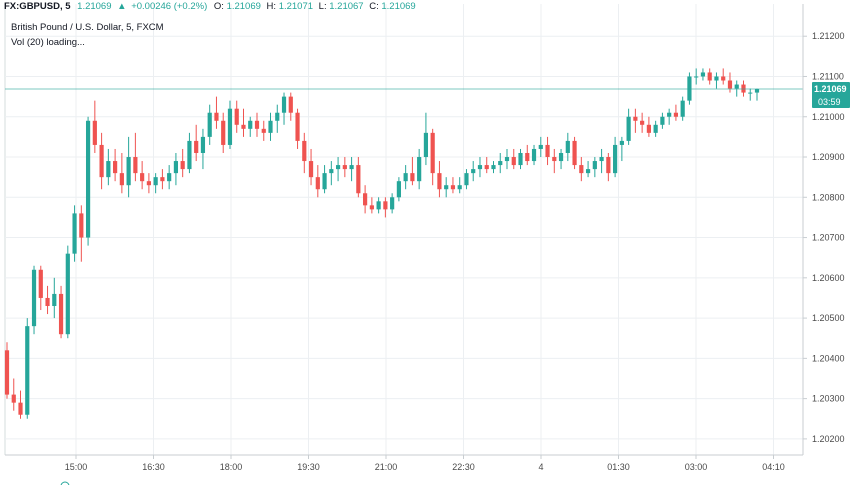  I want to click on scroll-indicator-icon, so click(65, 483).